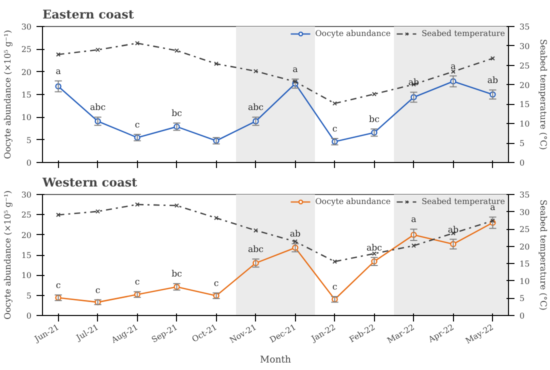 This screenshot has height=370, width=550. I want to click on chart-title: Eastern coast, so click(88, 15).